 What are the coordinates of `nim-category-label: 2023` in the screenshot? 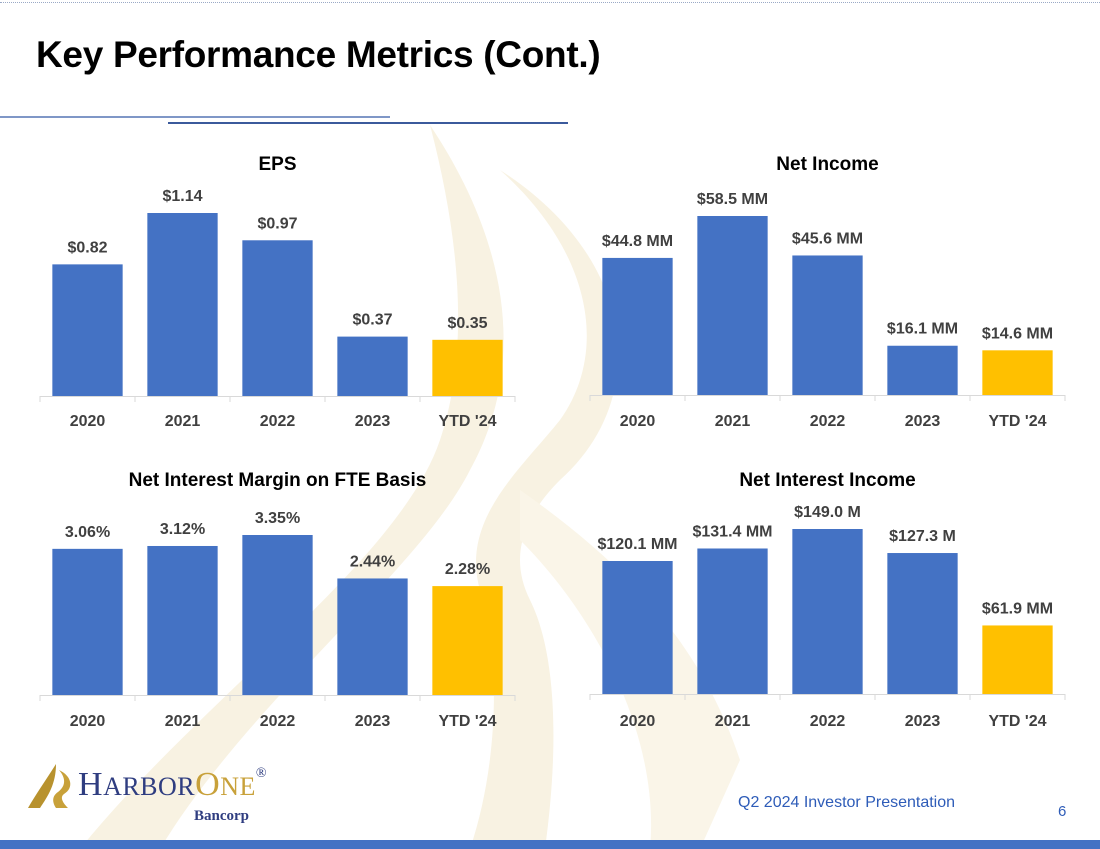 It's located at (373, 721).